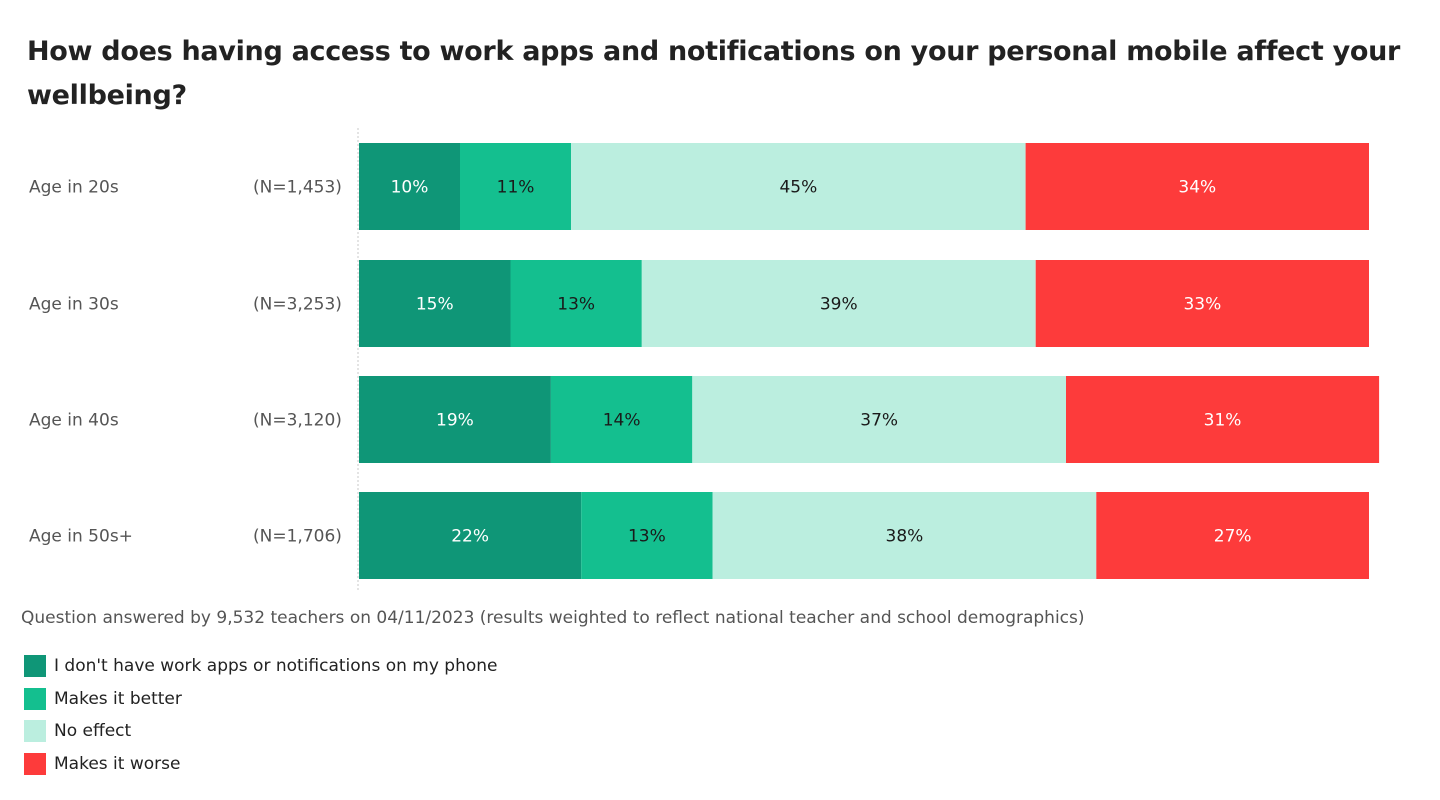  What do you see at coordinates (261, 731) in the screenshot?
I see `legend-item: No effect` at bounding box center [261, 731].